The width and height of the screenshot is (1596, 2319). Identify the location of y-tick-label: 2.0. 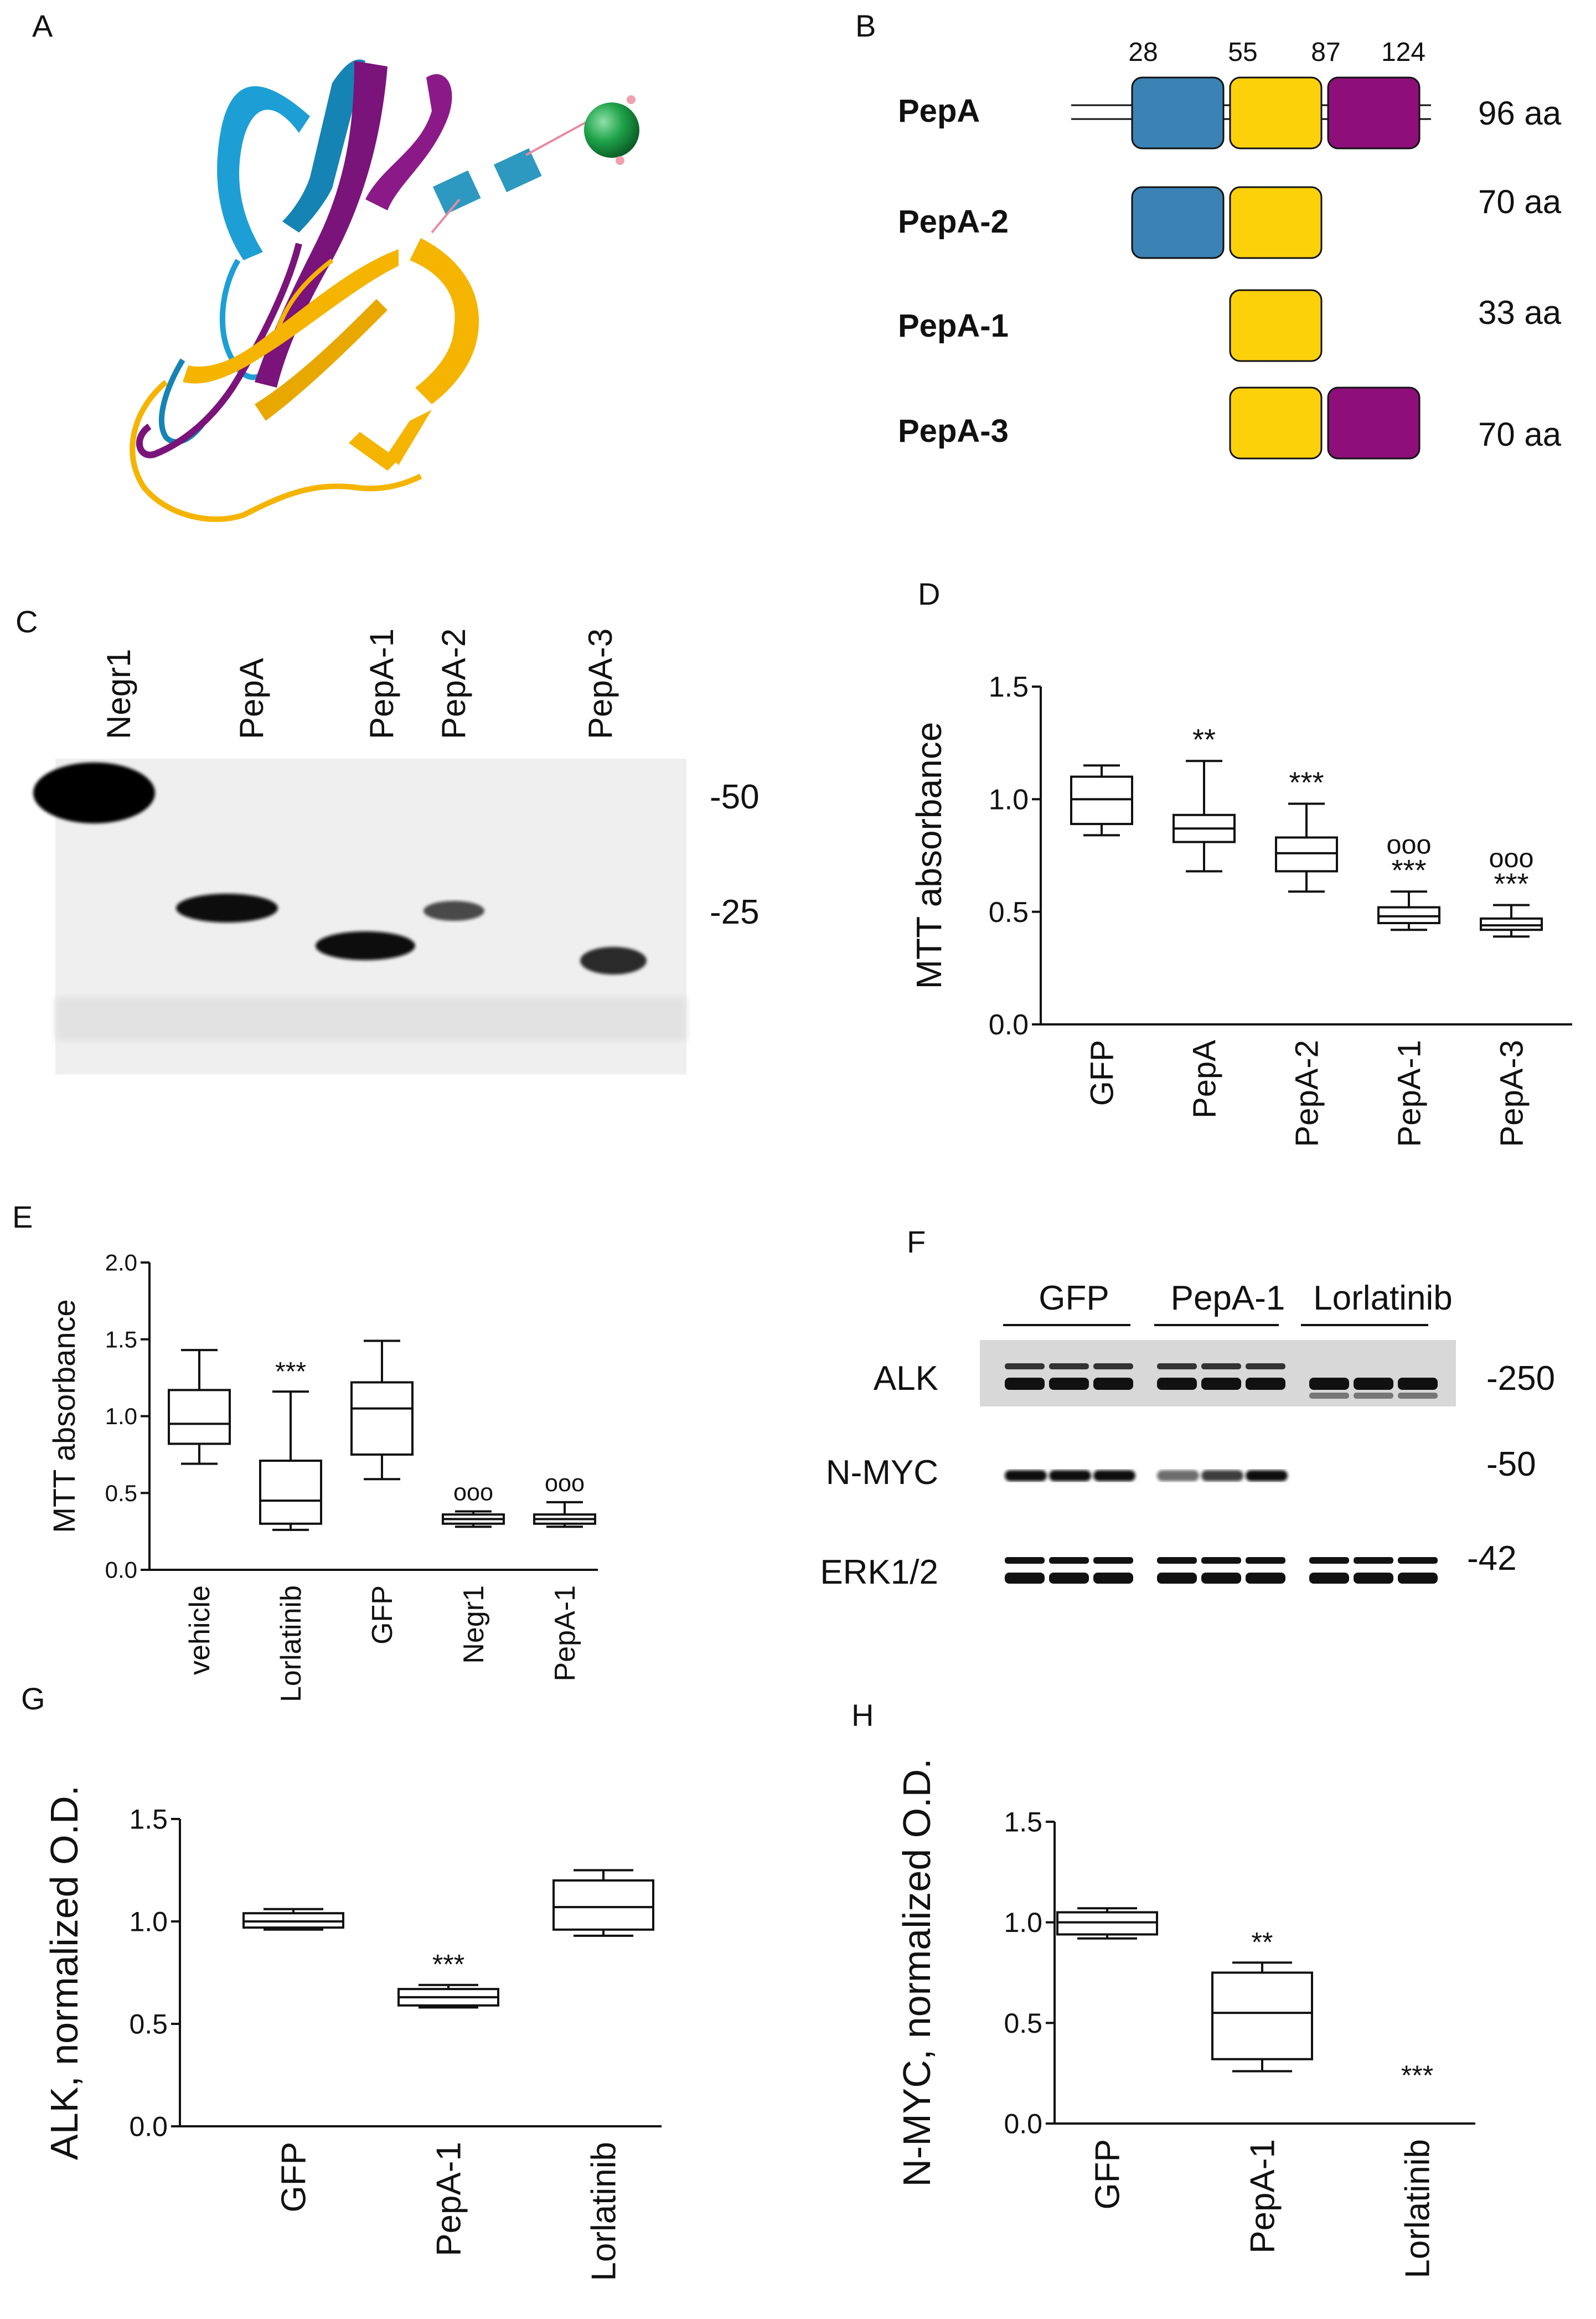
(121, 1263).